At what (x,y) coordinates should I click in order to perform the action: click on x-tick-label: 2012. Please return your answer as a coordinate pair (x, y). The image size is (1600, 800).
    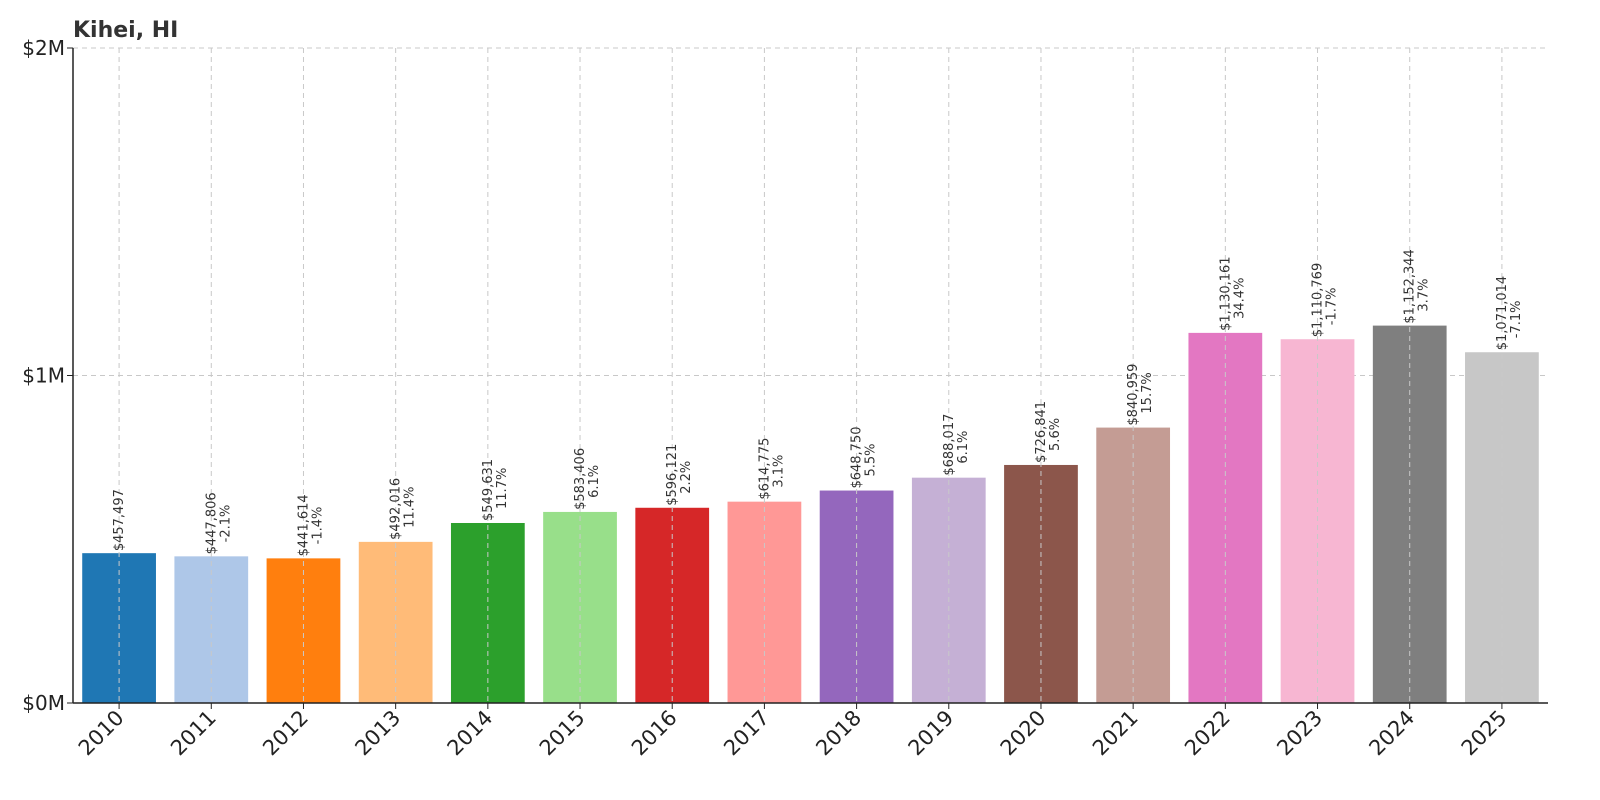
    Looking at the image, I should click on (285, 733).